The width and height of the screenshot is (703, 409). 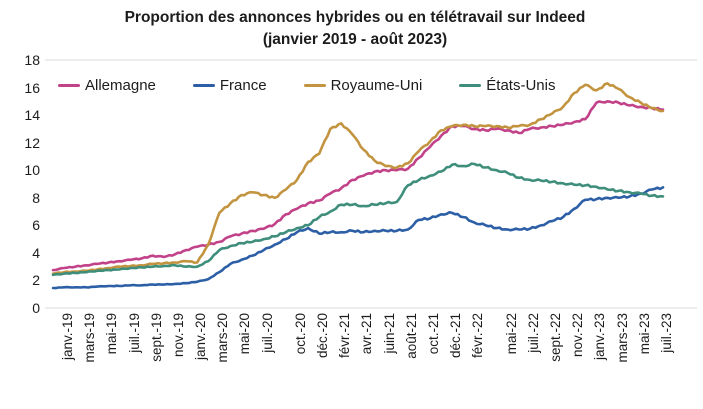 I want to click on x-axis-label: nov.-19, so click(x=178, y=335).